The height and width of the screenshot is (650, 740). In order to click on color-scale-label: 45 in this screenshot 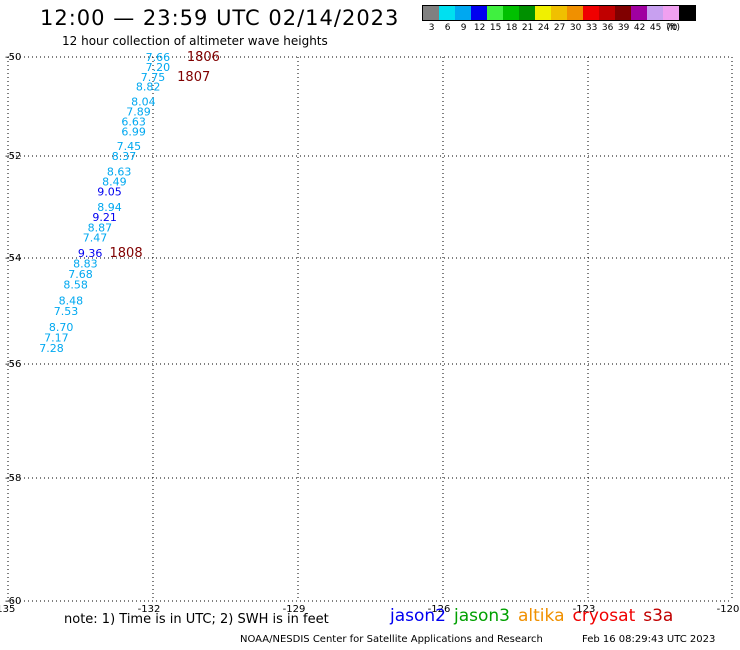, I will do `click(655, 28)`.